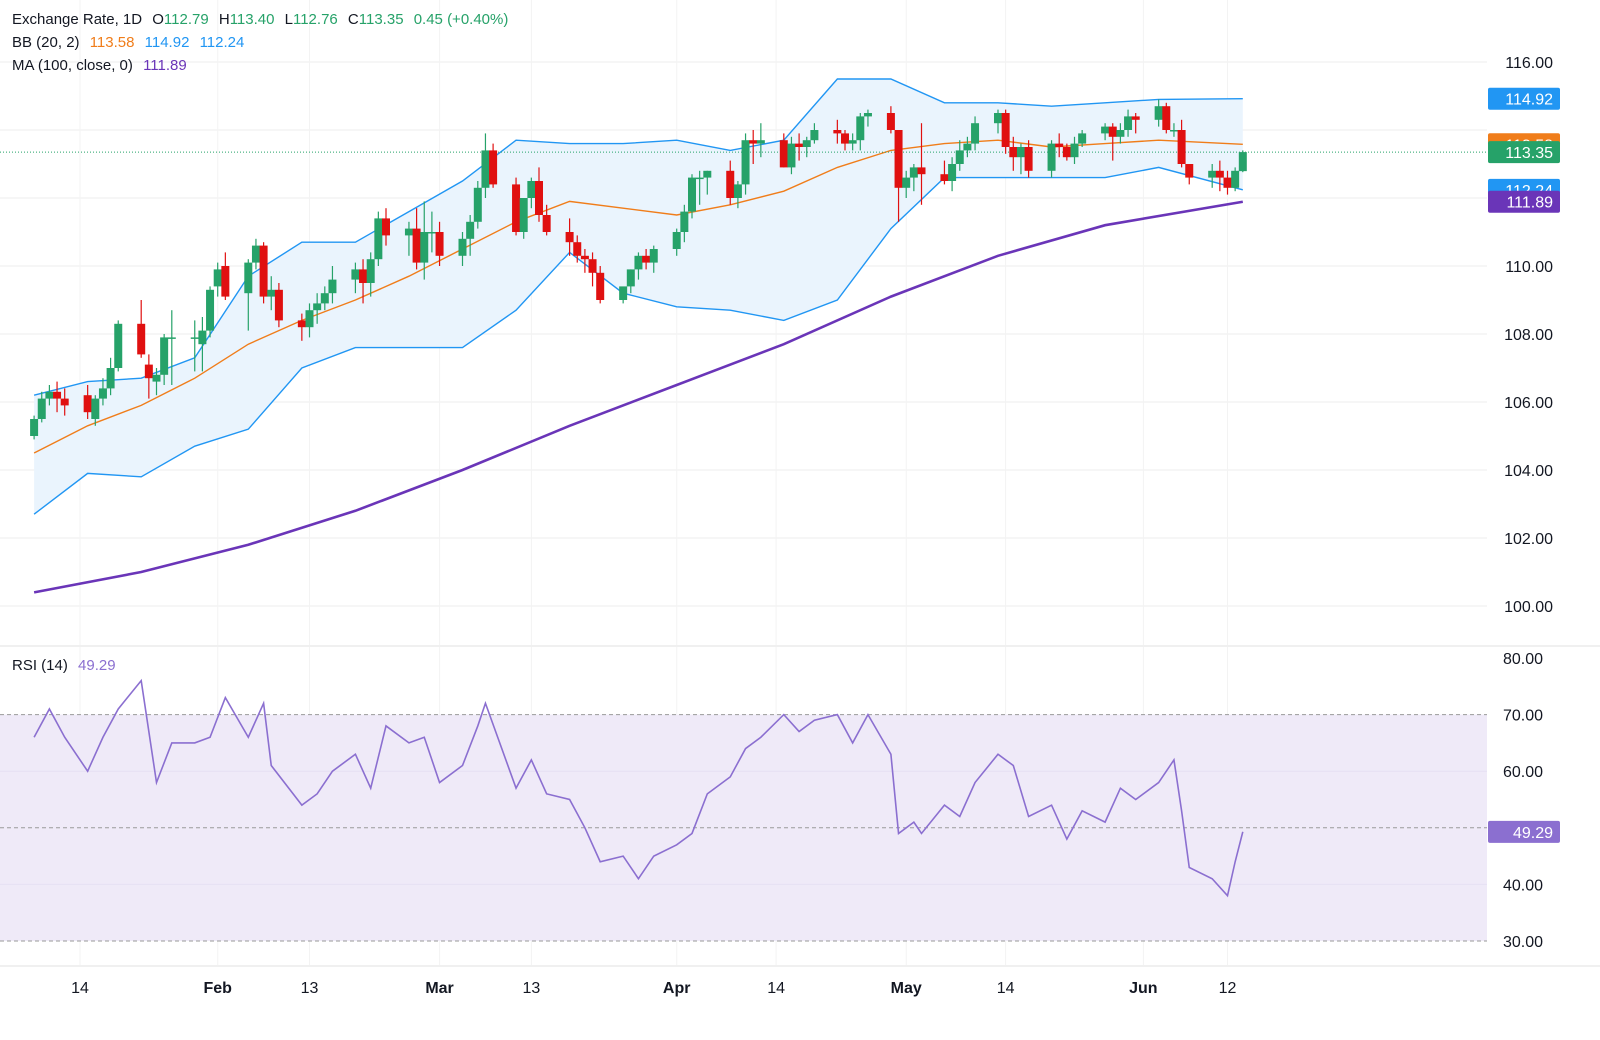  I want to click on bb-label: BB (20, 2), so click(46, 42).